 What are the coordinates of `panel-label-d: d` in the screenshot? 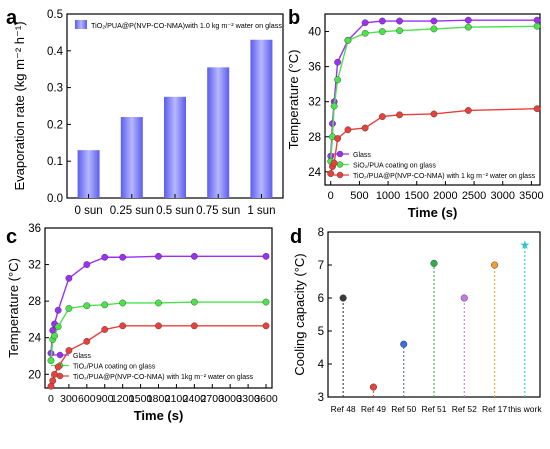 It's located at (296, 237).